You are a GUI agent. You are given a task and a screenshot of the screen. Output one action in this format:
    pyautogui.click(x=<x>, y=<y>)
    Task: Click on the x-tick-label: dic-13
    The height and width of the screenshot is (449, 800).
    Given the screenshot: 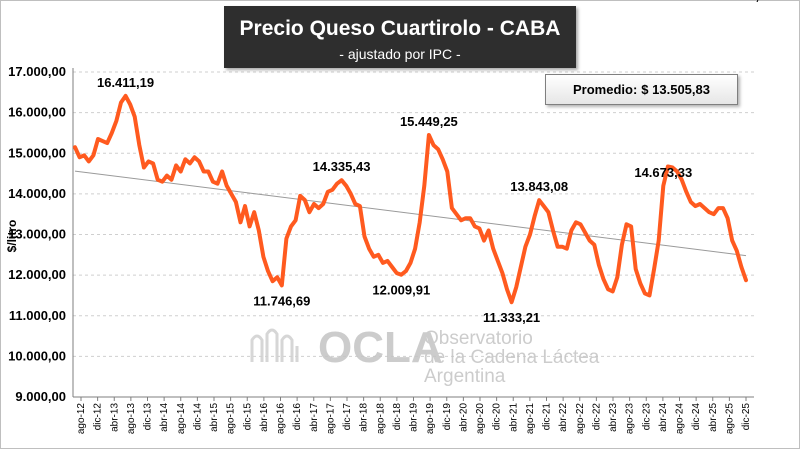 What is the action you would take?
    pyautogui.click(x=148, y=417)
    